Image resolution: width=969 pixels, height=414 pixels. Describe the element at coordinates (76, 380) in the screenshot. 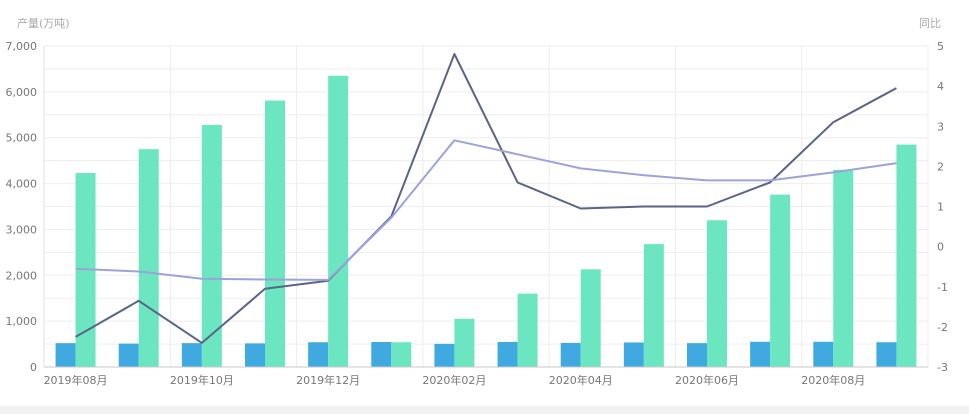

I see `x-tick-label: 2019年08月` at that location.